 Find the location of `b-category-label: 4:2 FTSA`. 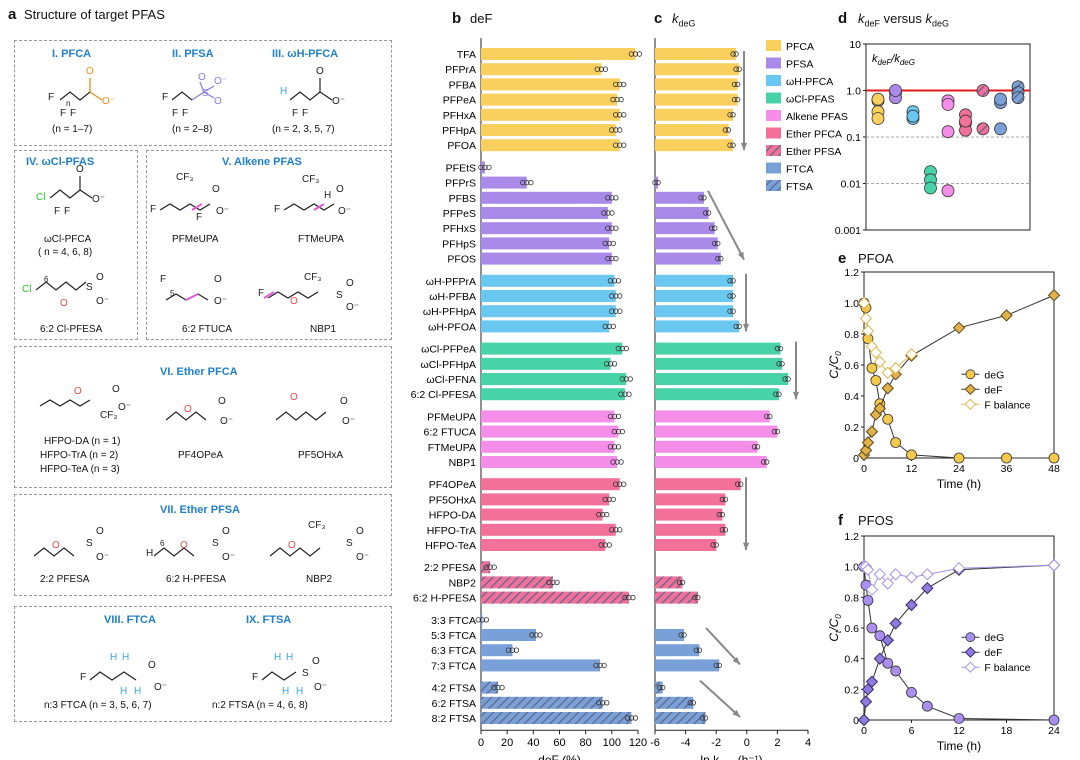

b-category-label: 4:2 FTSA is located at coordinates (454, 689).